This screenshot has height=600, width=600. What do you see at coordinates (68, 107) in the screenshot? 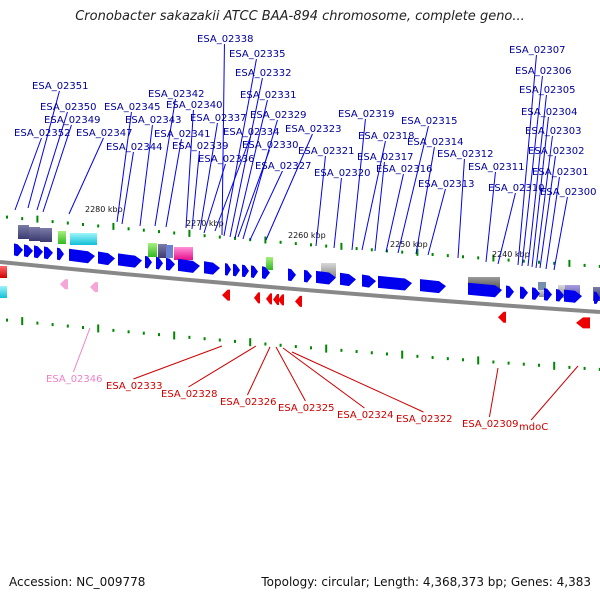
I see `gene-label: ESA_02350` at bounding box center [68, 107].